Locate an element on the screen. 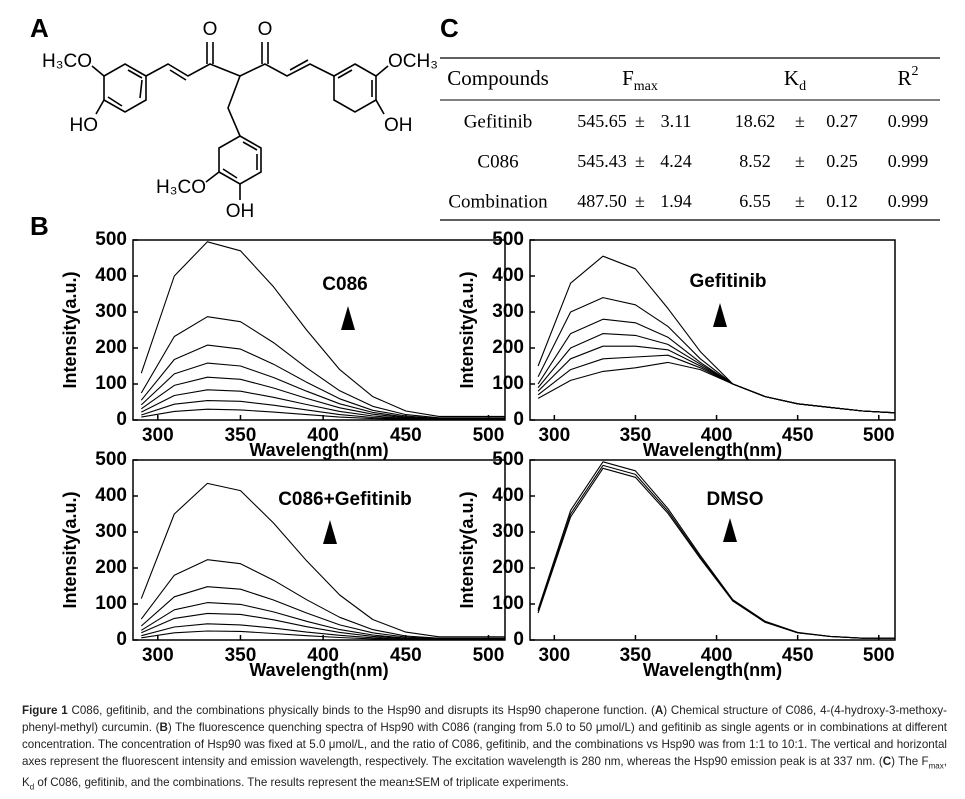 This screenshot has height=799, width=965. table-cell: 6.55 is located at coordinates (755, 201).